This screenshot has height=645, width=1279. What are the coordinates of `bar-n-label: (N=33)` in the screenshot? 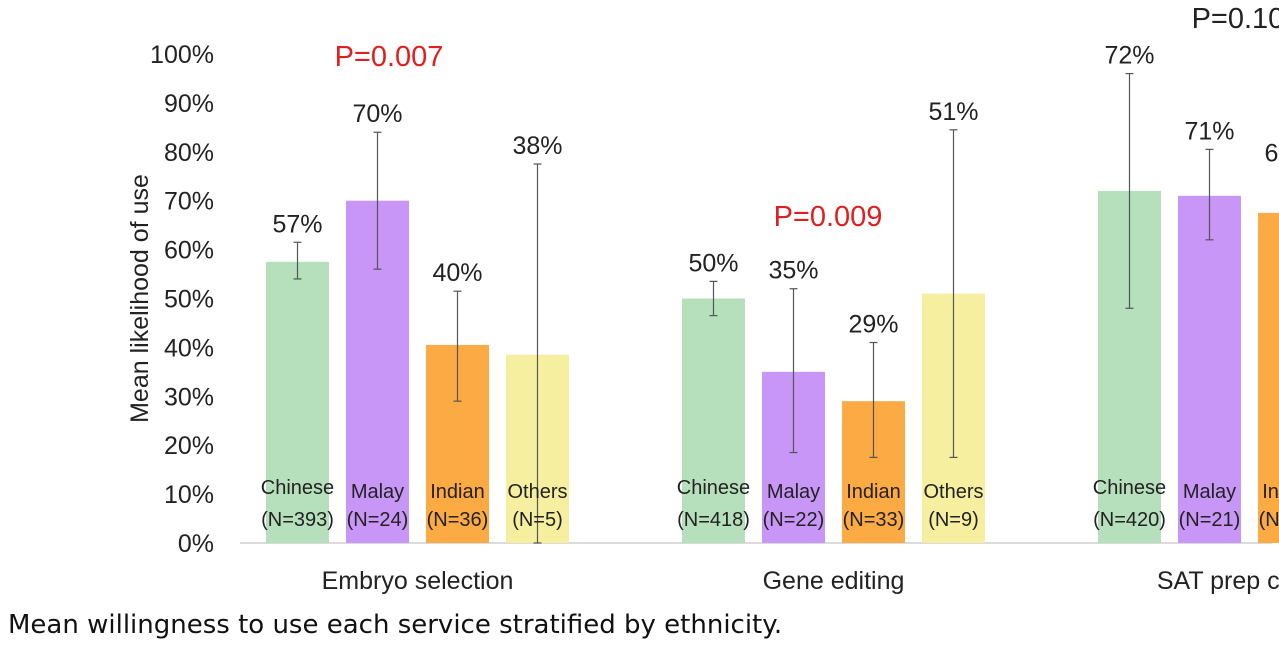 It's located at (874, 520).